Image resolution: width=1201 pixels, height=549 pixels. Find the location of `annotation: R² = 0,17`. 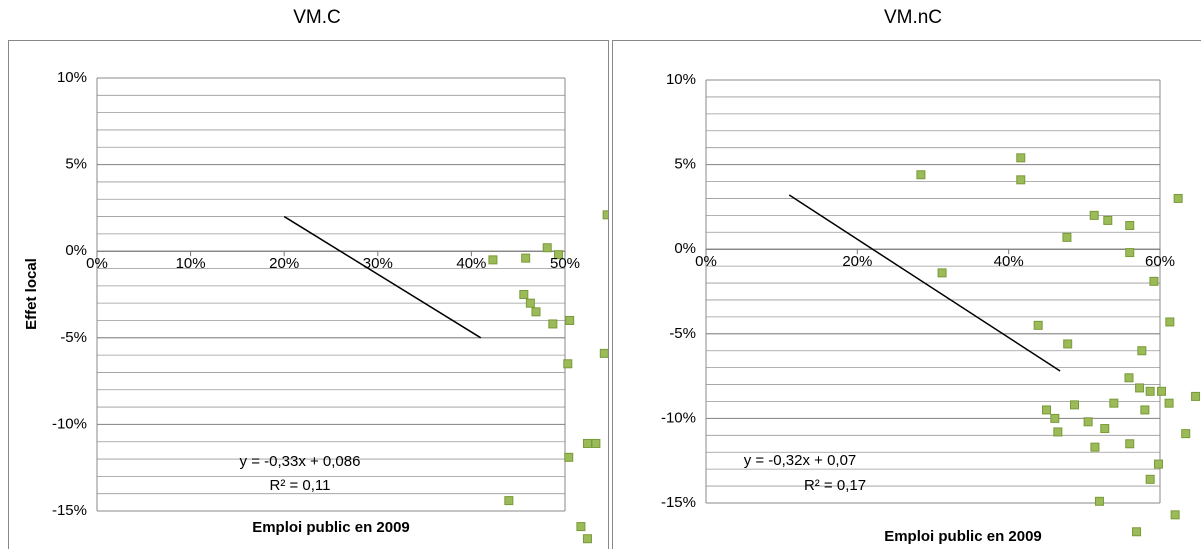

annotation: R² = 0,17 is located at coordinates (835, 485).